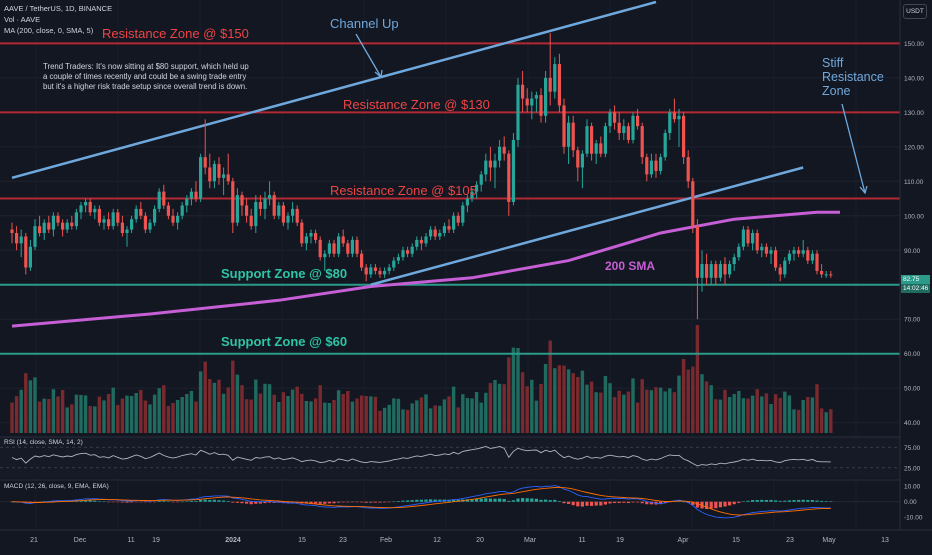 Image resolution: width=932 pixels, height=555 pixels. What do you see at coordinates (915, 11) in the screenshot?
I see `currency-button: USDT` at bounding box center [915, 11].